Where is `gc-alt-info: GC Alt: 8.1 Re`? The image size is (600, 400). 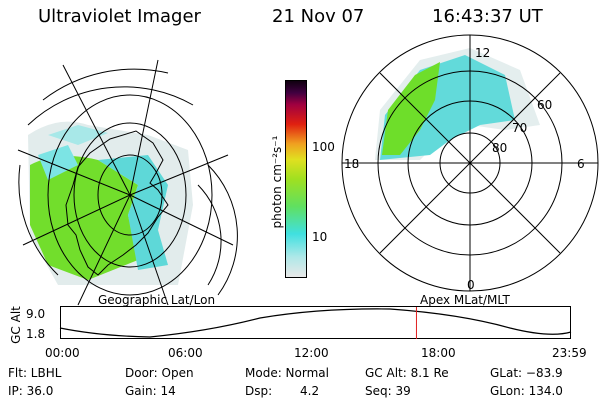
gc-alt-info: GC Alt: 8.1 Re is located at coordinates (407, 373).